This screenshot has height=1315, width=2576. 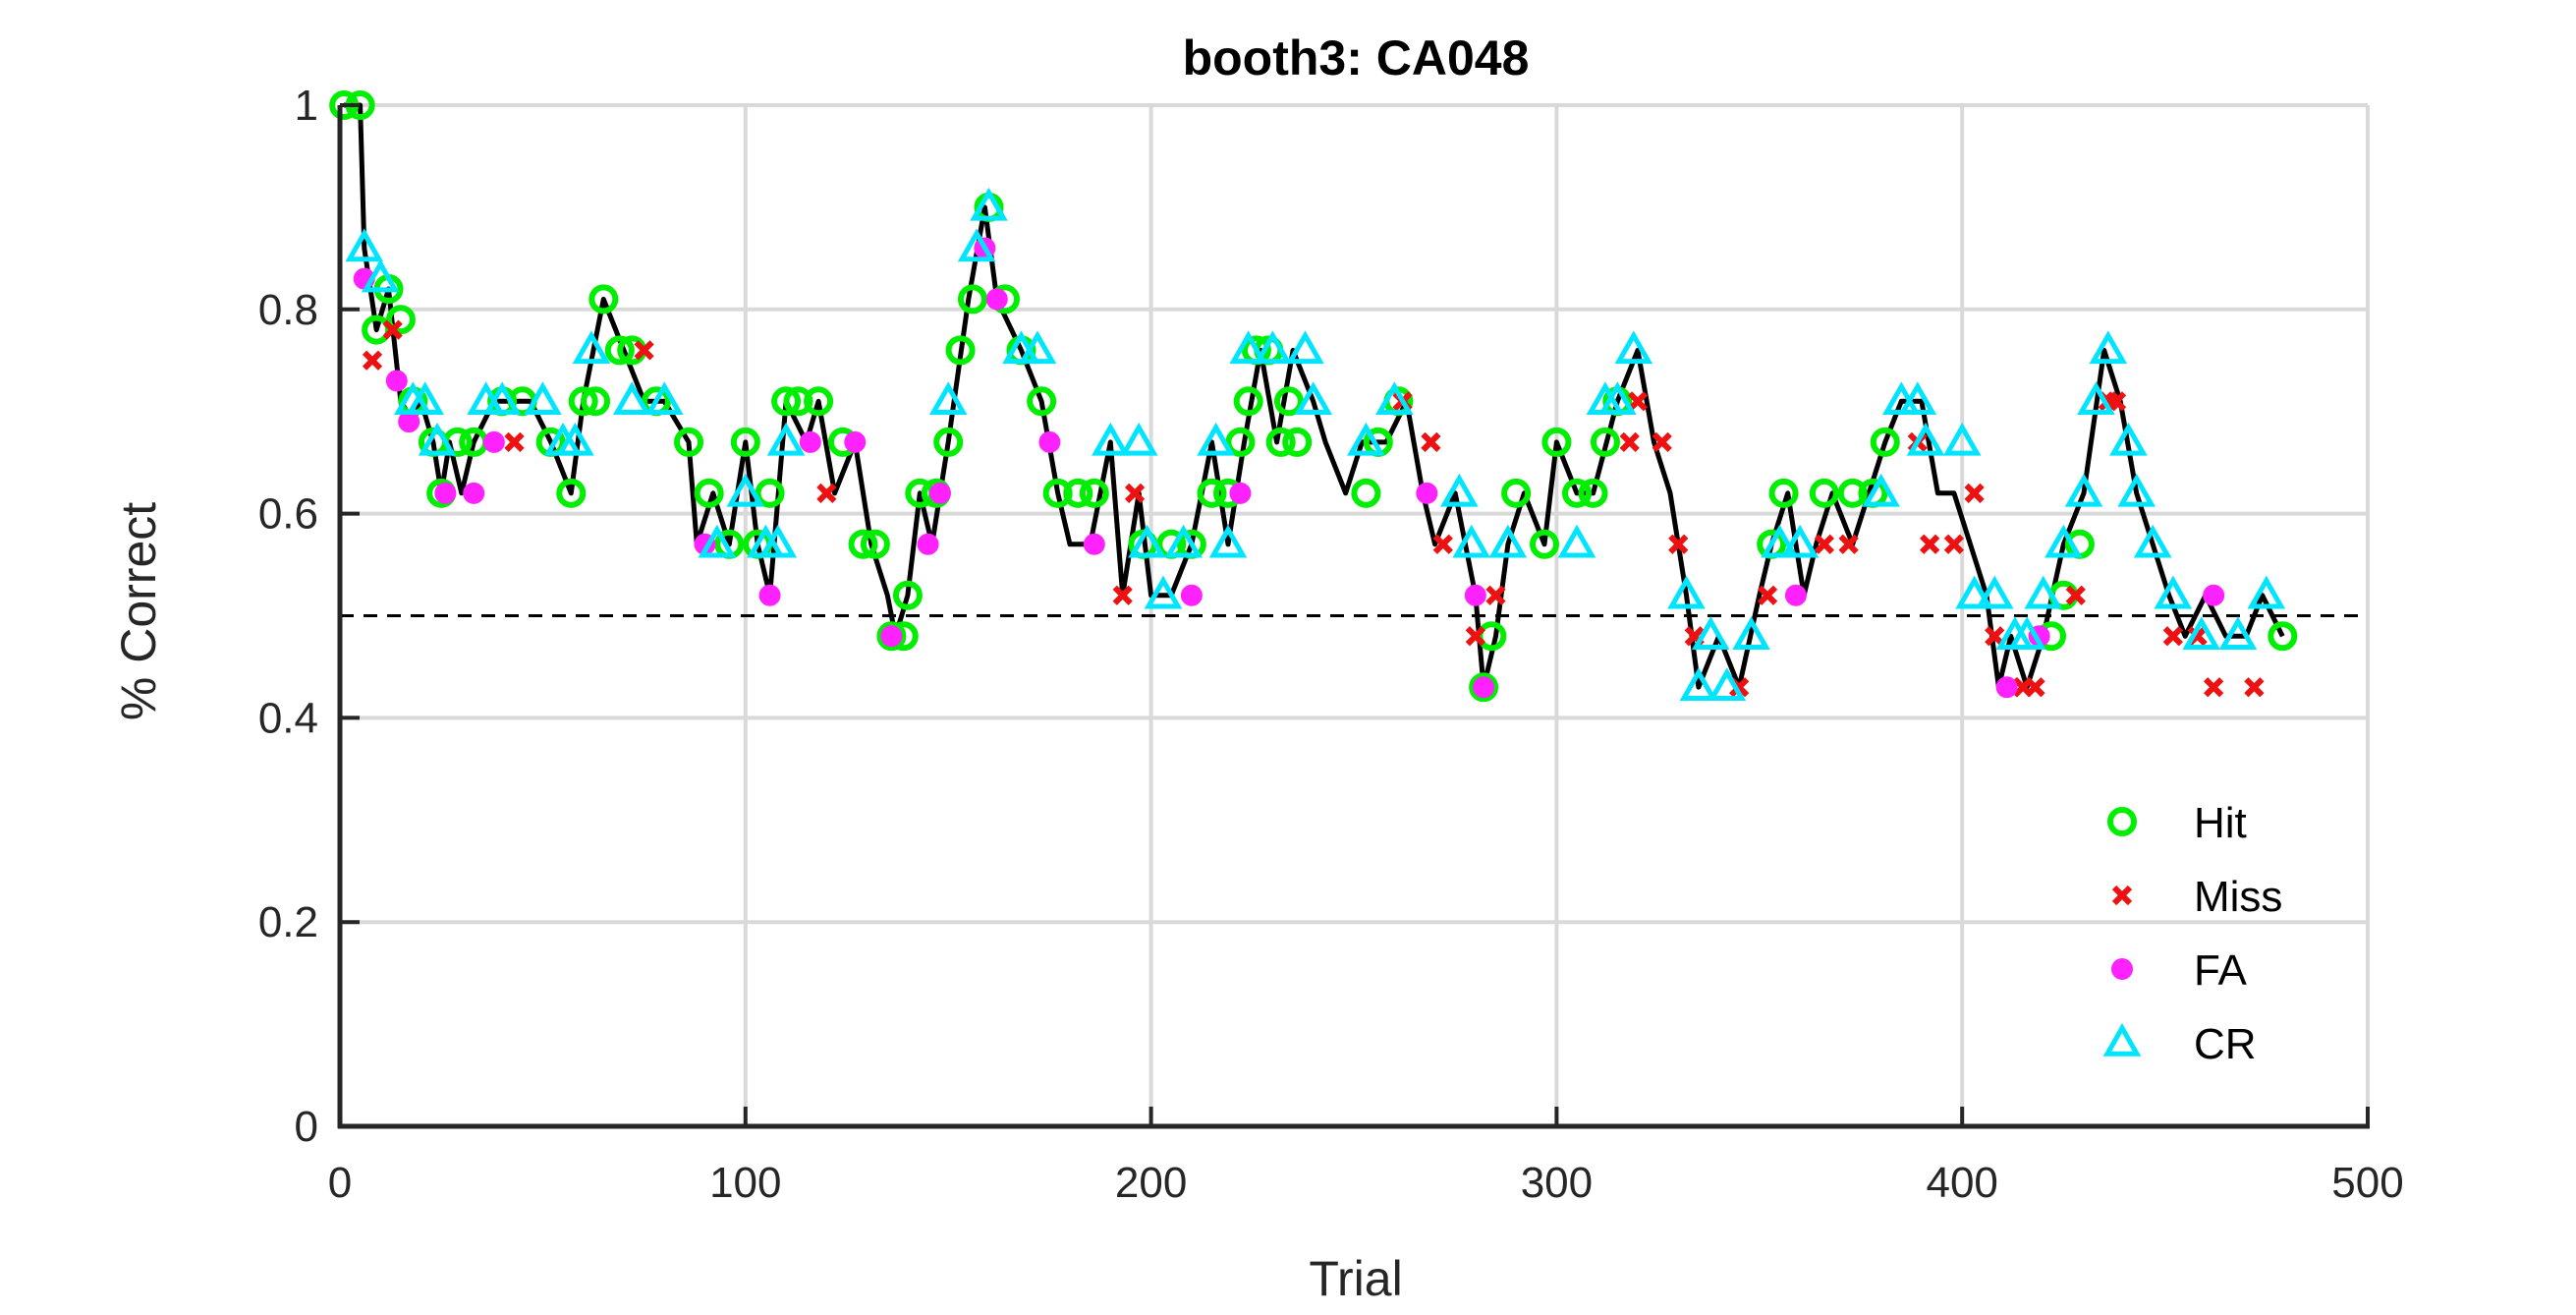 What do you see at coordinates (745, 1183) in the screenshot?
I see `x-tick-label: 100` at bounding box center [745, 1183].